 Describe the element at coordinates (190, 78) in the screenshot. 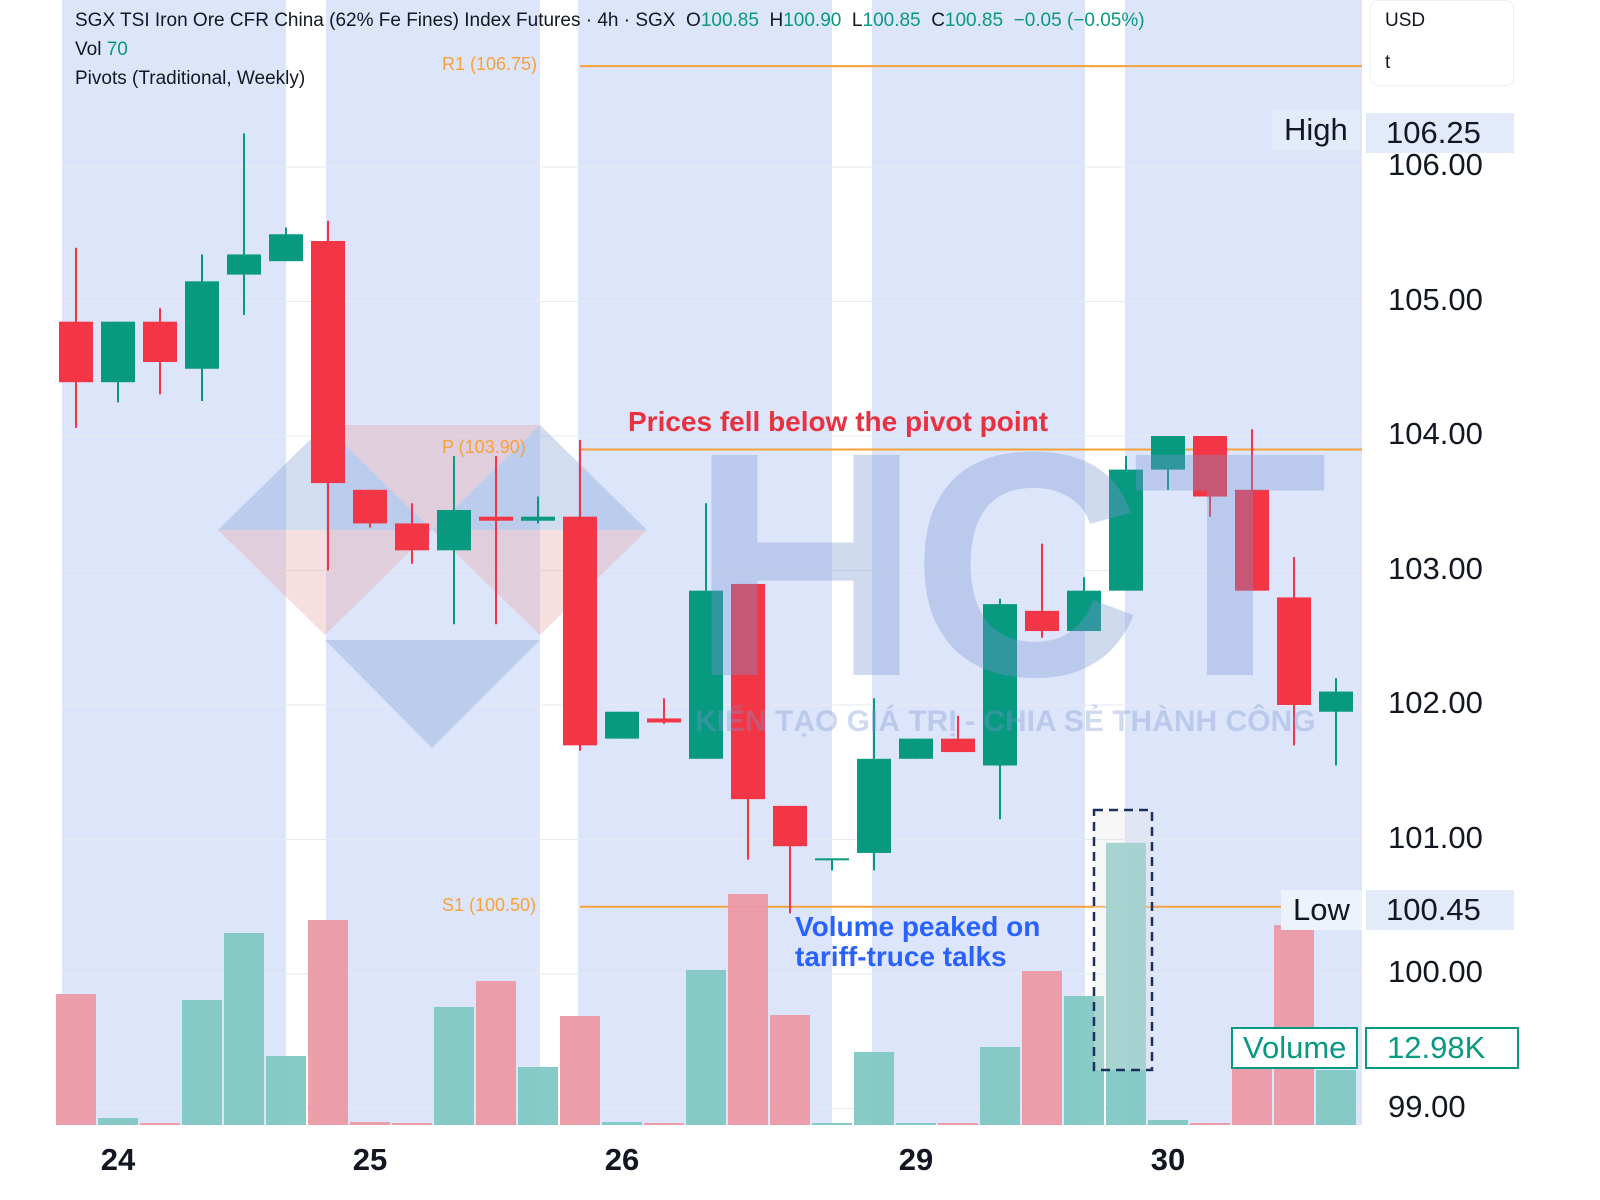

I see `pivots-legend: Pivots (Traditional, Weekly)` at that location.